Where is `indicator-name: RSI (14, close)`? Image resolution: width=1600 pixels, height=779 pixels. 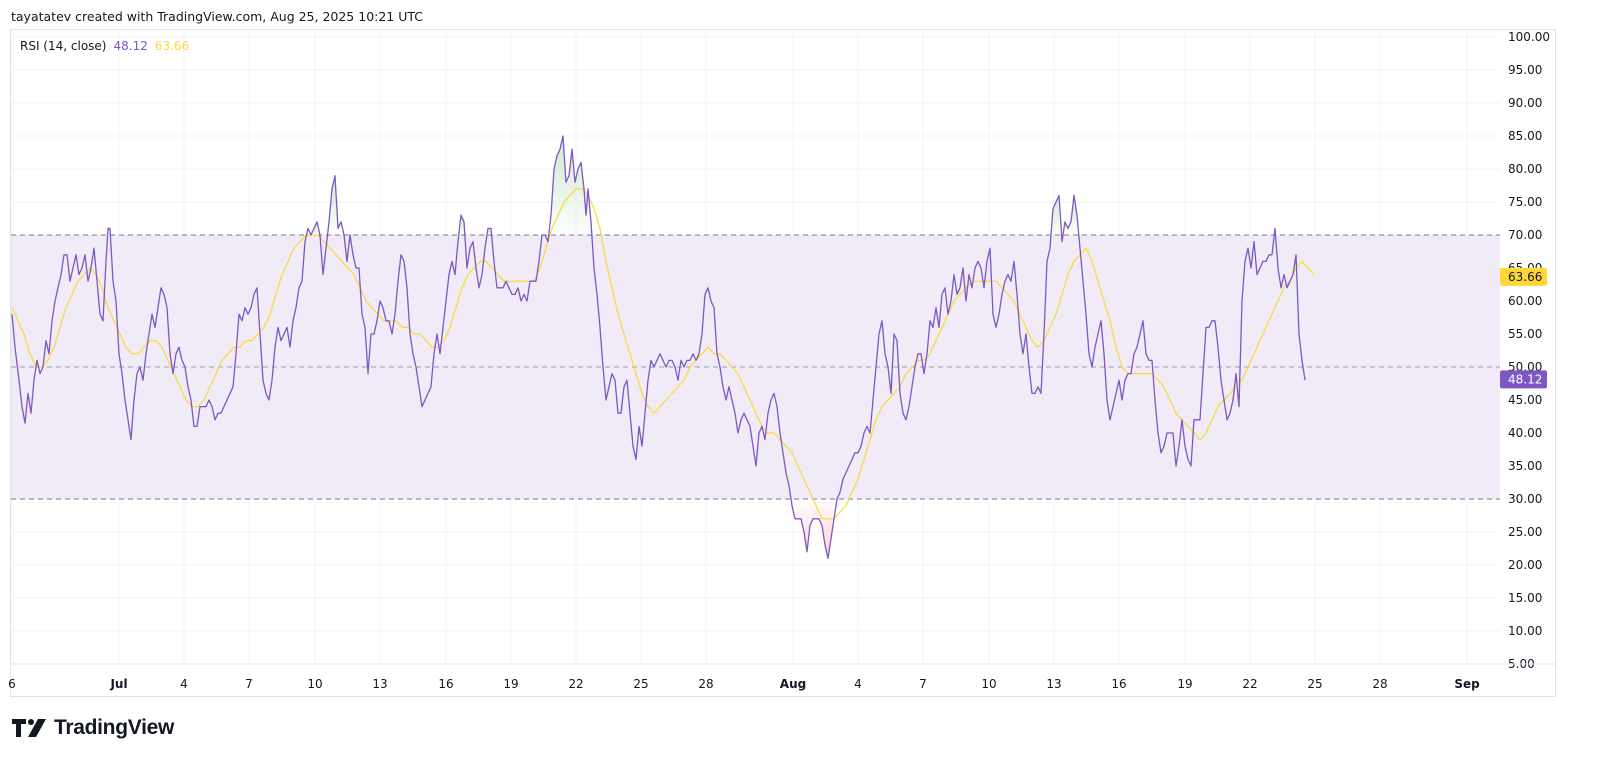
indicator-name: RSI (14, close) is located at coordinates (63, 46).